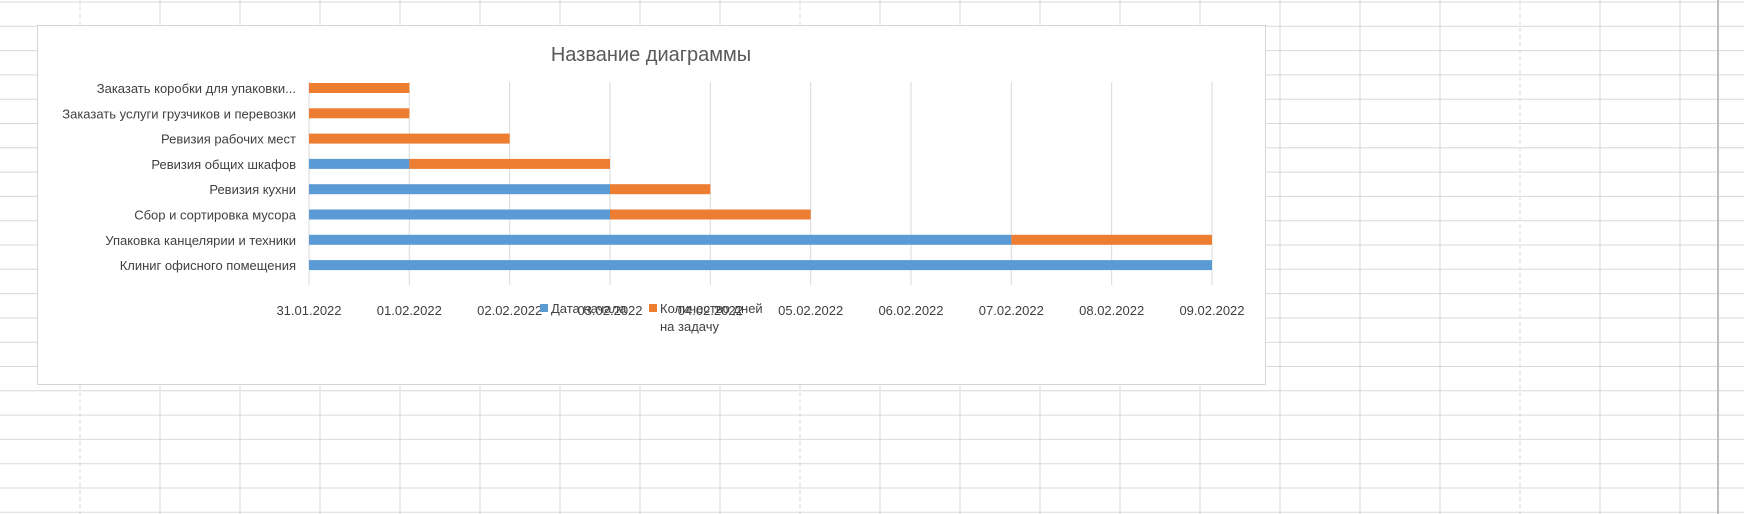 This screenshot has height=514, width=1744. Describe the element at coordinates (690, 326) in the screenshot. I see `legend-label-duration-line2: на задачу` at that location.